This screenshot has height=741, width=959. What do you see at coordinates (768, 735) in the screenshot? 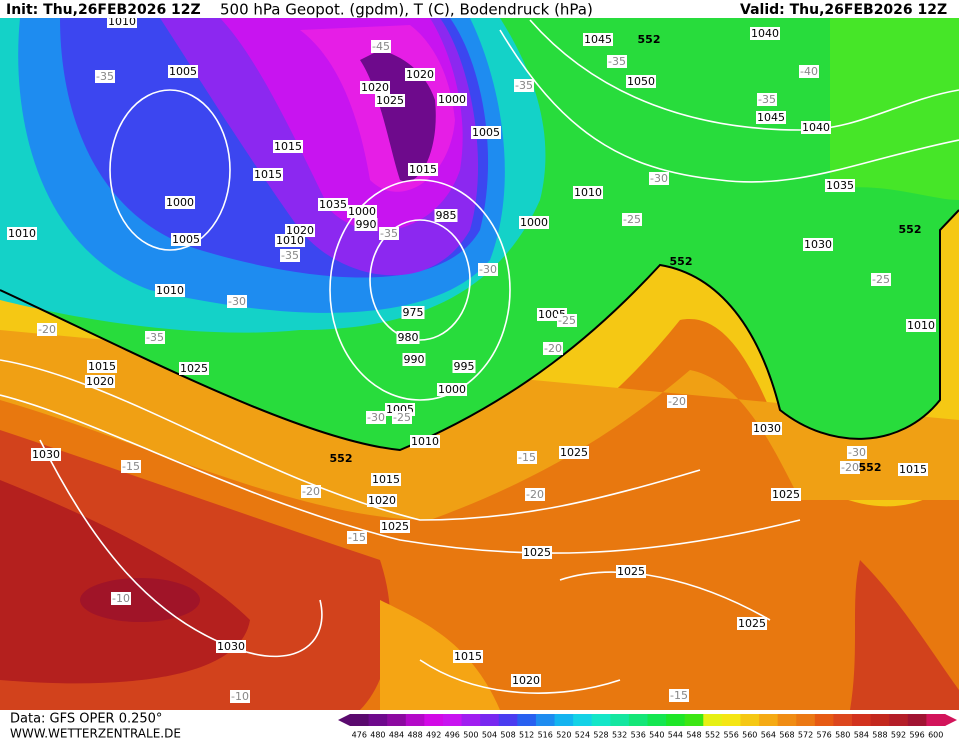
I see `colorbar-label: 564` at bounding box center [768, 735].